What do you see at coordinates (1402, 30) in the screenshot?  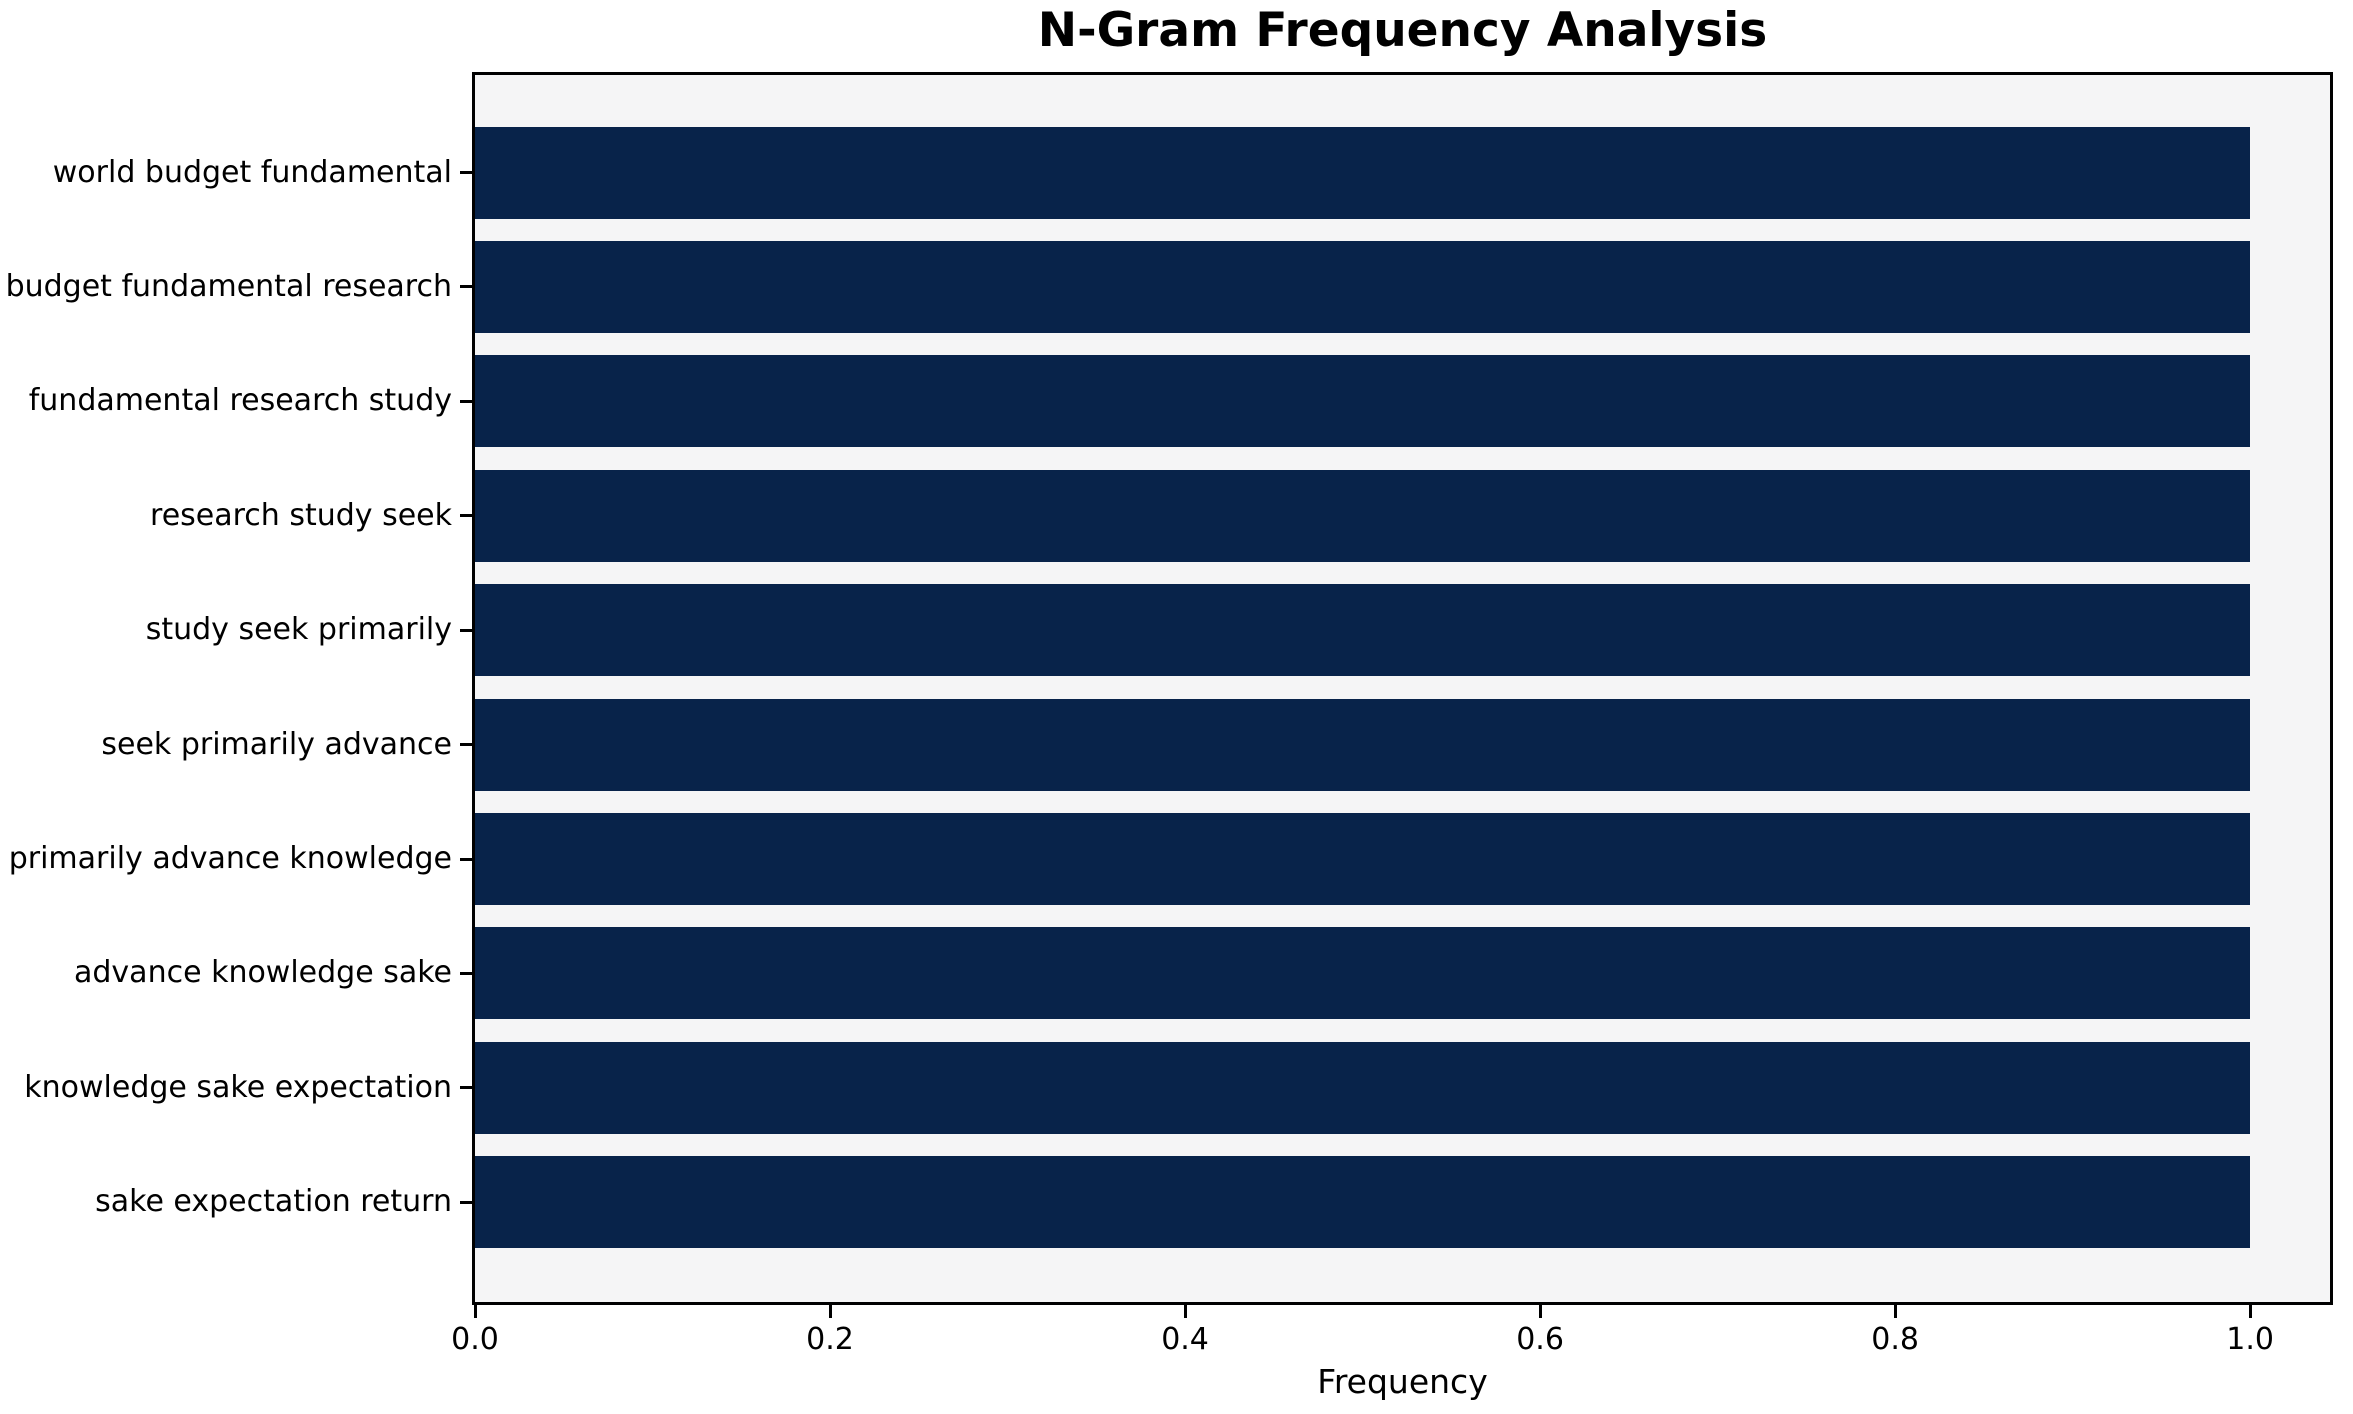 I see `chart-title: N-Gram Frequency Analysis` at bounding box center [1402, 30].